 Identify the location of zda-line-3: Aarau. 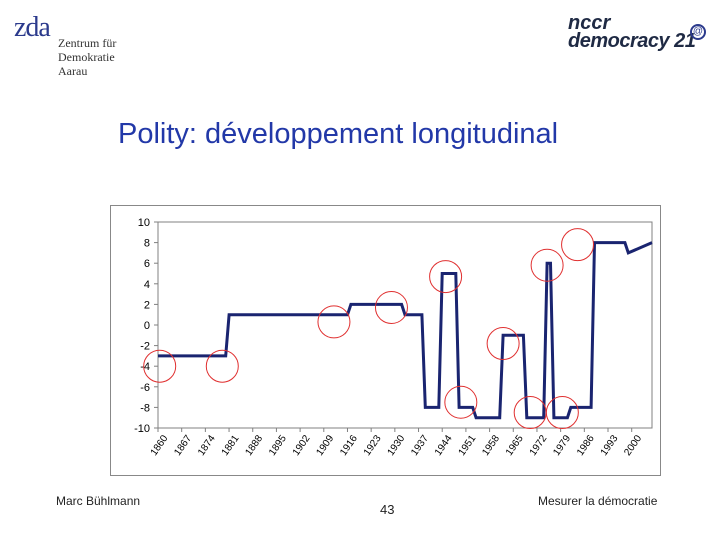
(73, 71).